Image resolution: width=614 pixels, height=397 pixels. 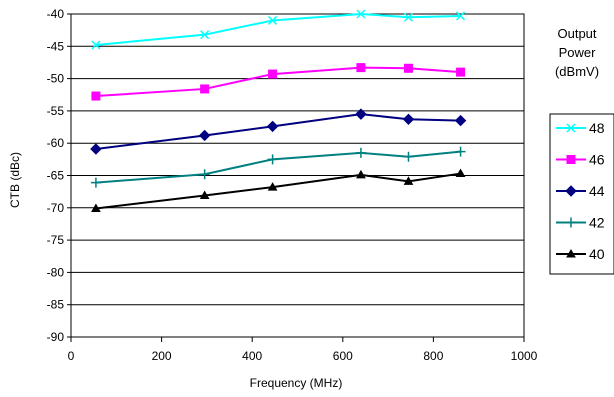 What do you see at coordinates (56, 272) in the screenshot?
I see `y-tick-label: -80` at bounding box center [56, 272].